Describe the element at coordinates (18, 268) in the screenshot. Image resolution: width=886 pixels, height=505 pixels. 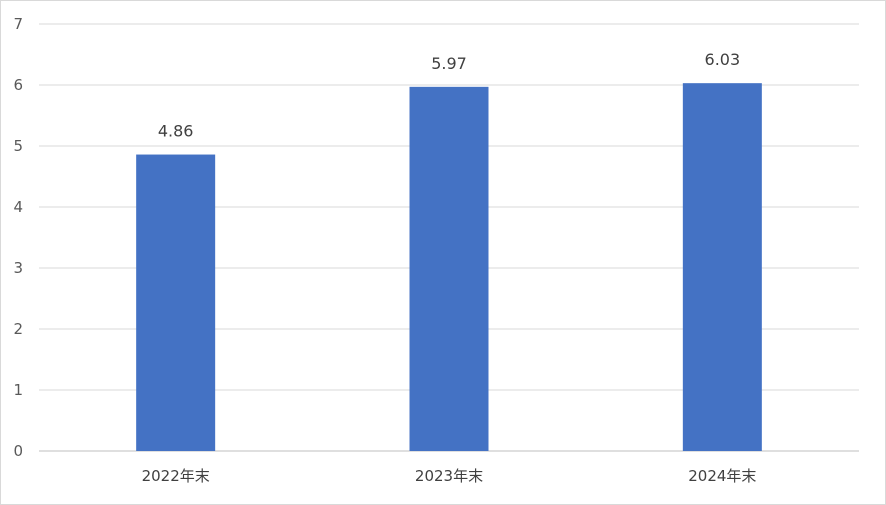
I see `y-tick-label-3: 3` at that location.